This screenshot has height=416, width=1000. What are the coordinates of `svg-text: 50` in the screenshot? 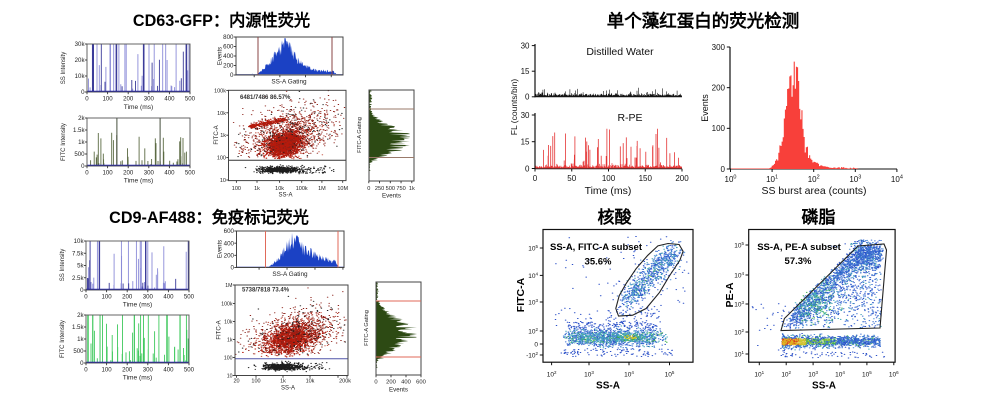 It's located at (571, 178).